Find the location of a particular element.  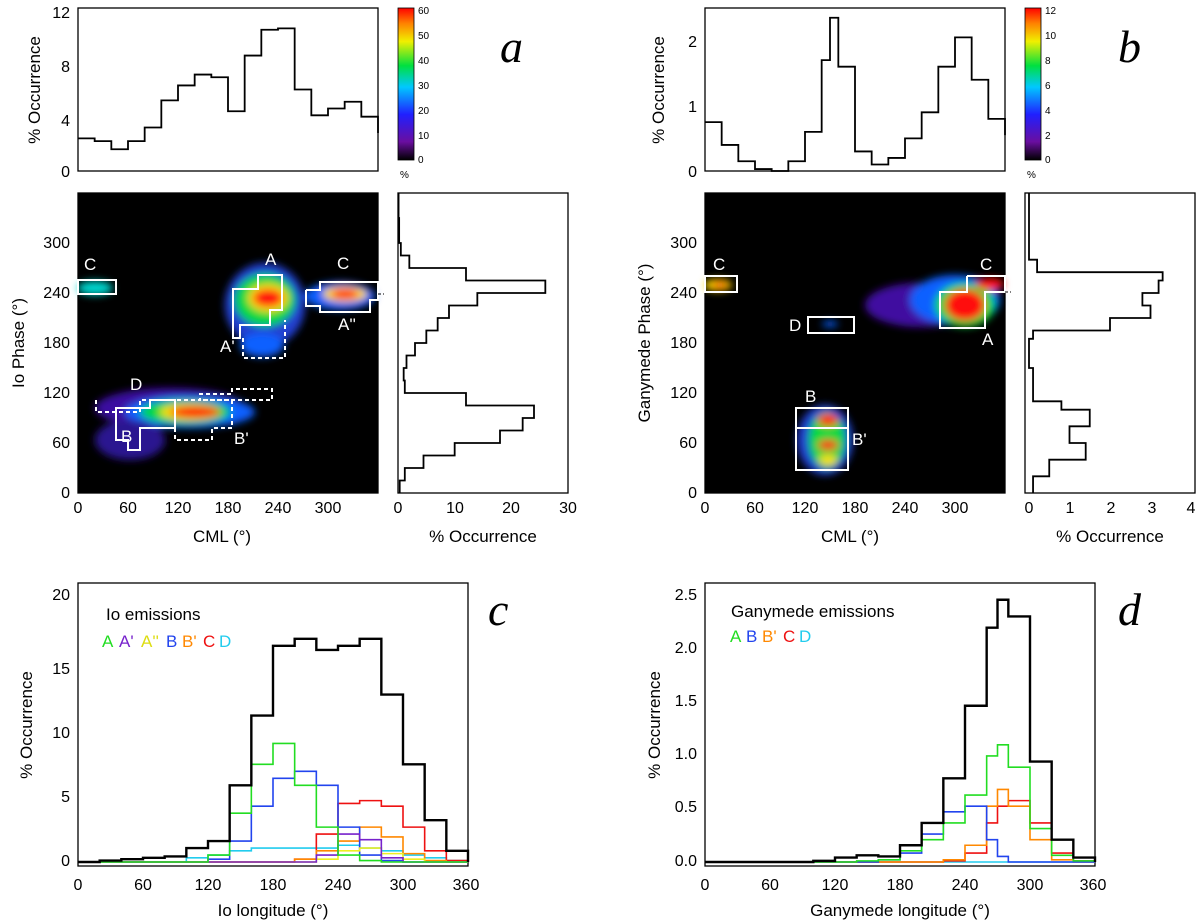

a-ytick-240: 240 is located at coordinates (56, 293).